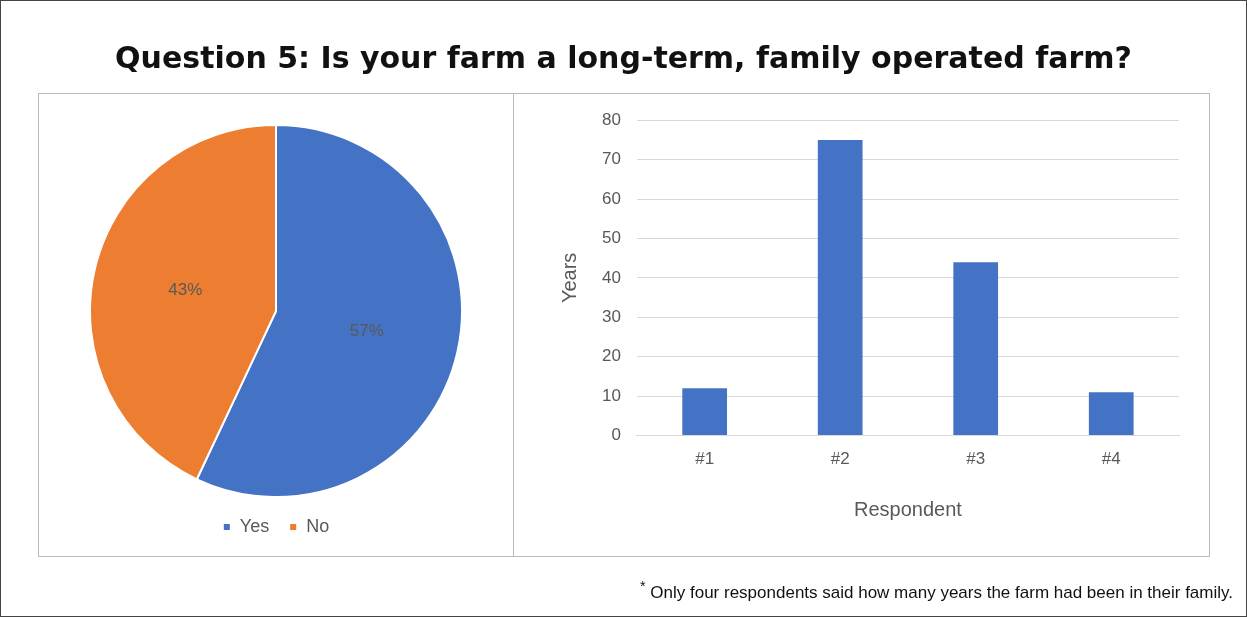  I want to click on data-label: 43%, so click(185, 290).